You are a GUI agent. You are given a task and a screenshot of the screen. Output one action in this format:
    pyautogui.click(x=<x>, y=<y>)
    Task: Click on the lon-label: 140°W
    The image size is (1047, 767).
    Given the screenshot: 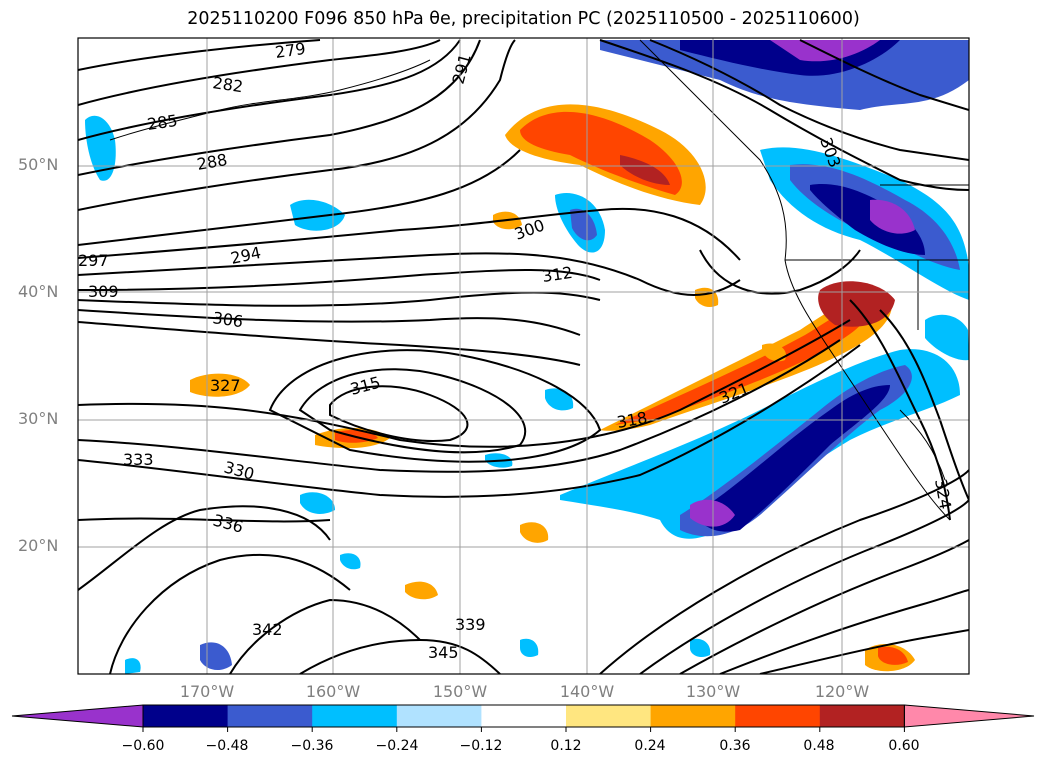 What is the action you would take?
    pyautogui.click(x=587, y=691)
    